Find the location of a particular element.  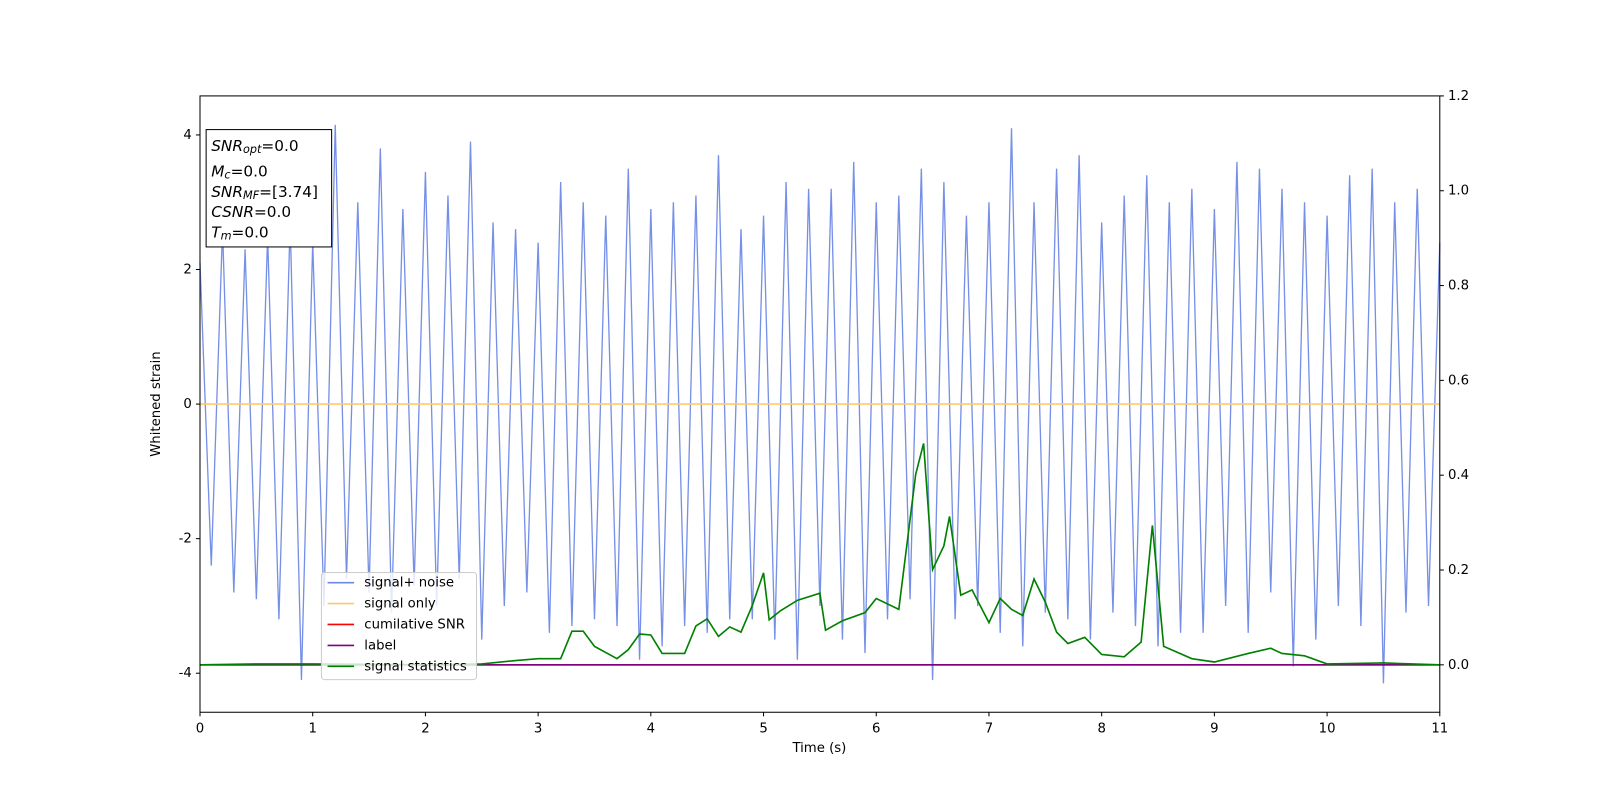

annotation-line: SNRMF=[3.74] is located at coordinates (264, 192).